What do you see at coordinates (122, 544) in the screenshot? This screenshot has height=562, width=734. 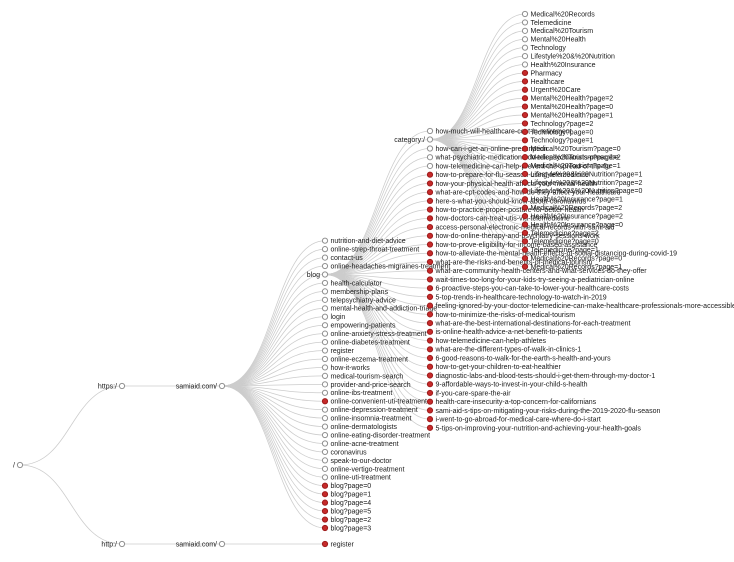 I see `http-node` at bounding box center [122, 544].